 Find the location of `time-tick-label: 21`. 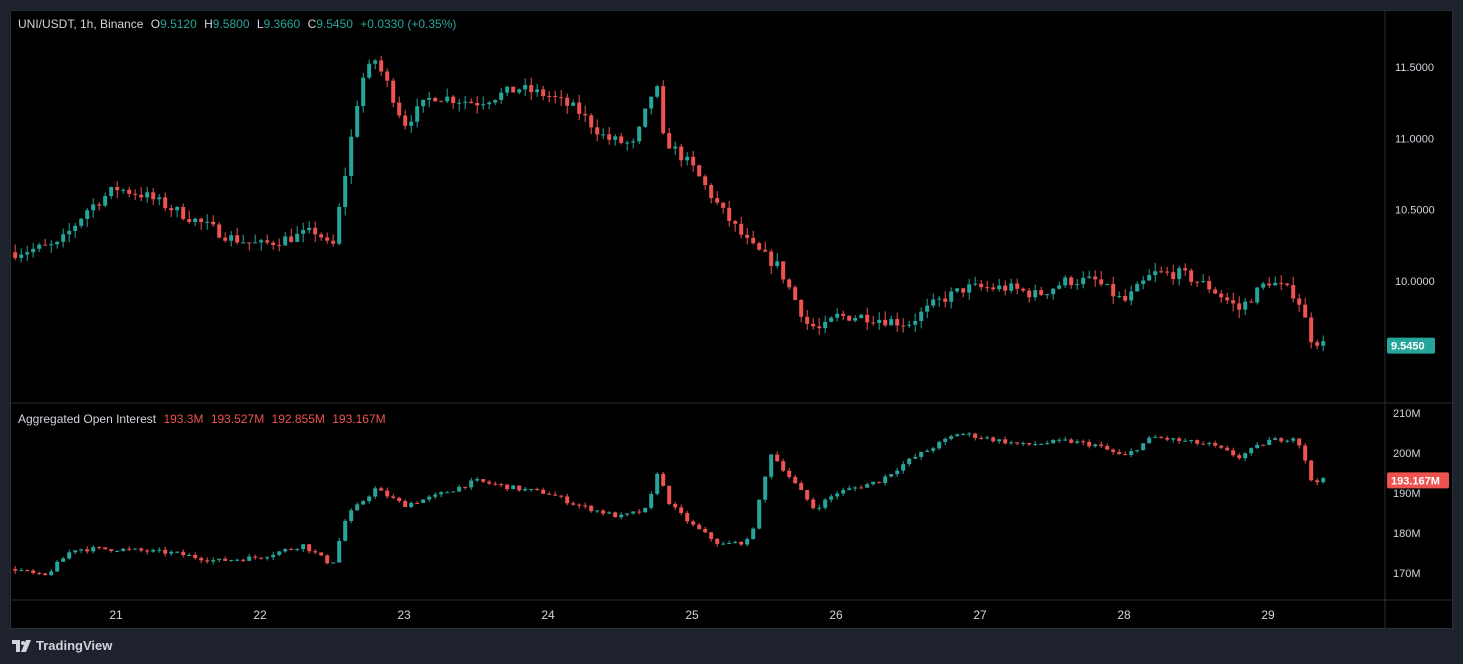

time-tick-label: 21 is located at coordinates (116, 615).